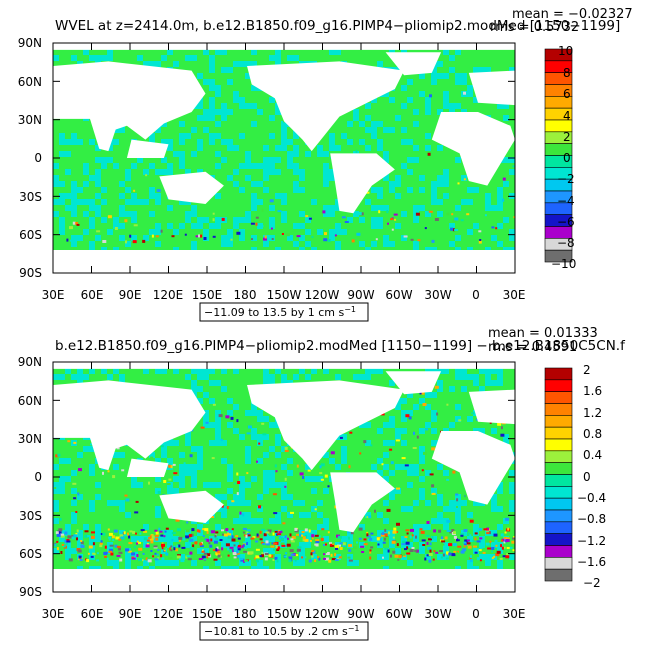 The image size is (647, 647). I want to click on lon-tick-label: 60E, so click(92, 614).